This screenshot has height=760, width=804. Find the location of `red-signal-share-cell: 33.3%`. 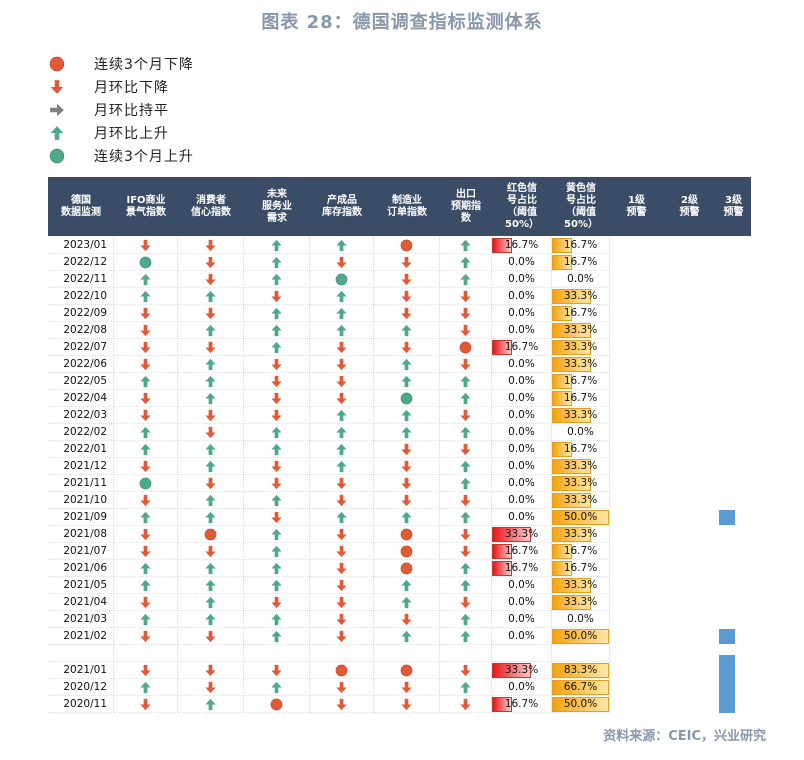

red-signal-share-cell: 33.3% is located at coordinates (522, 534).